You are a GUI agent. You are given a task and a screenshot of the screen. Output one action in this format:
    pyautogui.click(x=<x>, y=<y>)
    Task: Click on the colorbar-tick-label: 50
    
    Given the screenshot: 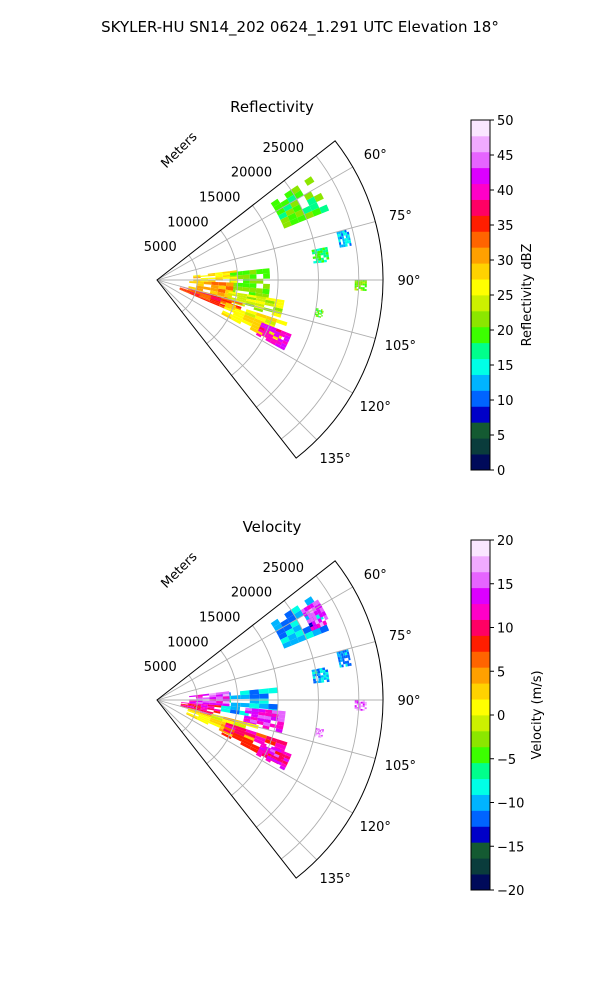 What is the action you would take?
    pyautogui.click(x=505, y=121)
    